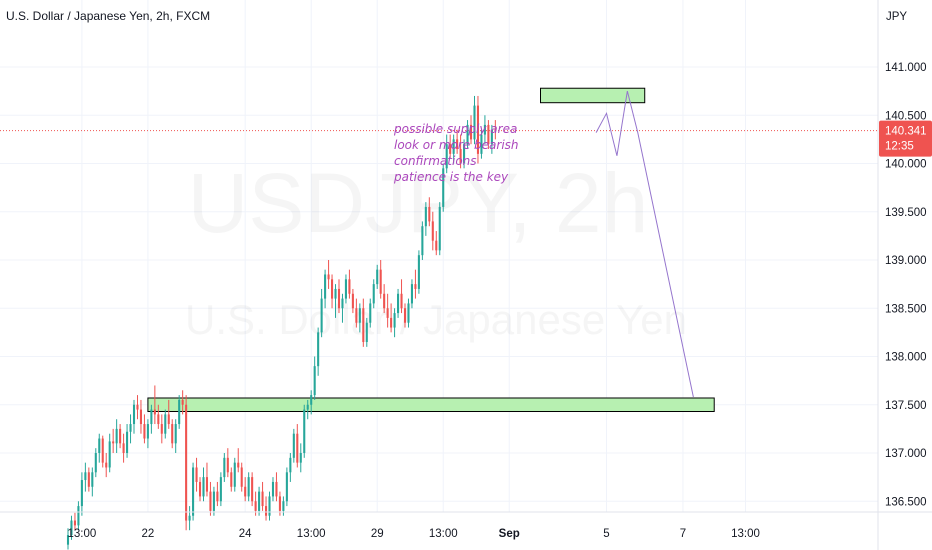 The height and width of the screenshot is (550, 932). I want to click on y-tick-label: 141.000, so click(906, 68).